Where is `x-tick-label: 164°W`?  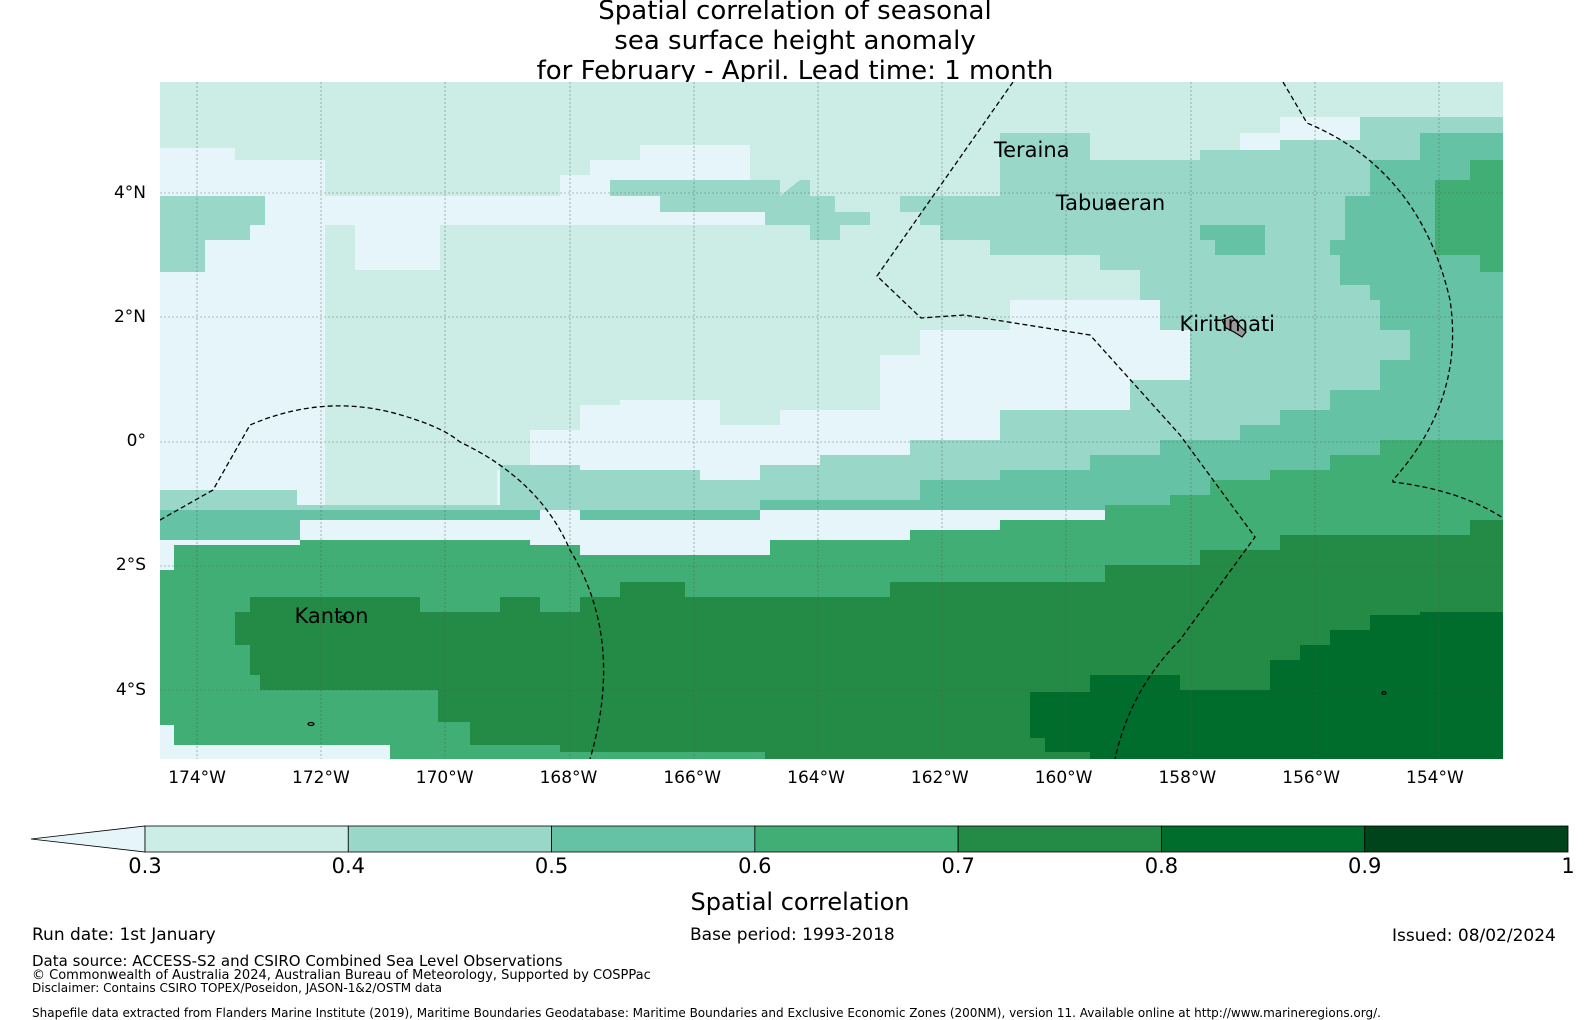 x-tick-label: 164°W is located at coordinates (816, 778).